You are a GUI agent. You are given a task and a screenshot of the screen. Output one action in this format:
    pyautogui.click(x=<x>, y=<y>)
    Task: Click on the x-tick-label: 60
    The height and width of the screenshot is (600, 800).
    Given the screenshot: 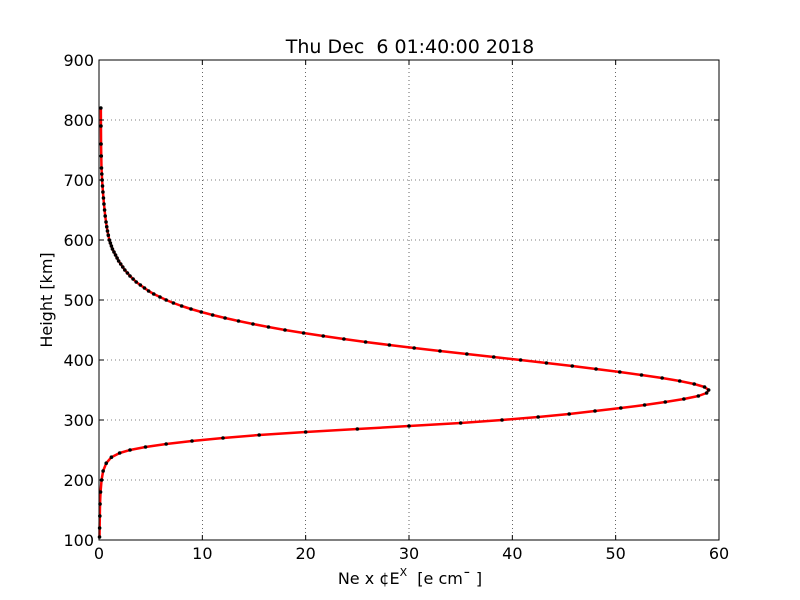 What is the action you would take?
    pyautogui.click(x=719, y=553)
    